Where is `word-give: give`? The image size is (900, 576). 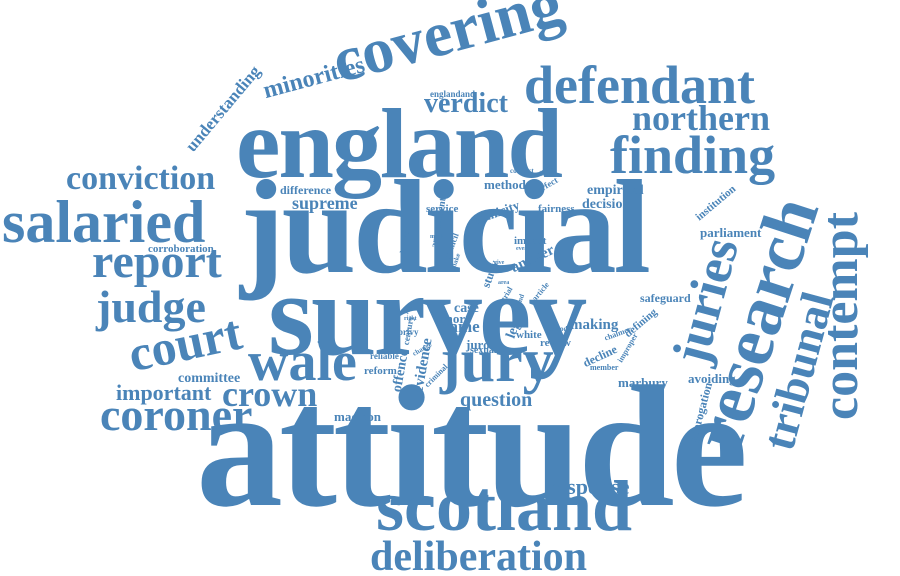 word-give: give is located at coordinates (499, 263).